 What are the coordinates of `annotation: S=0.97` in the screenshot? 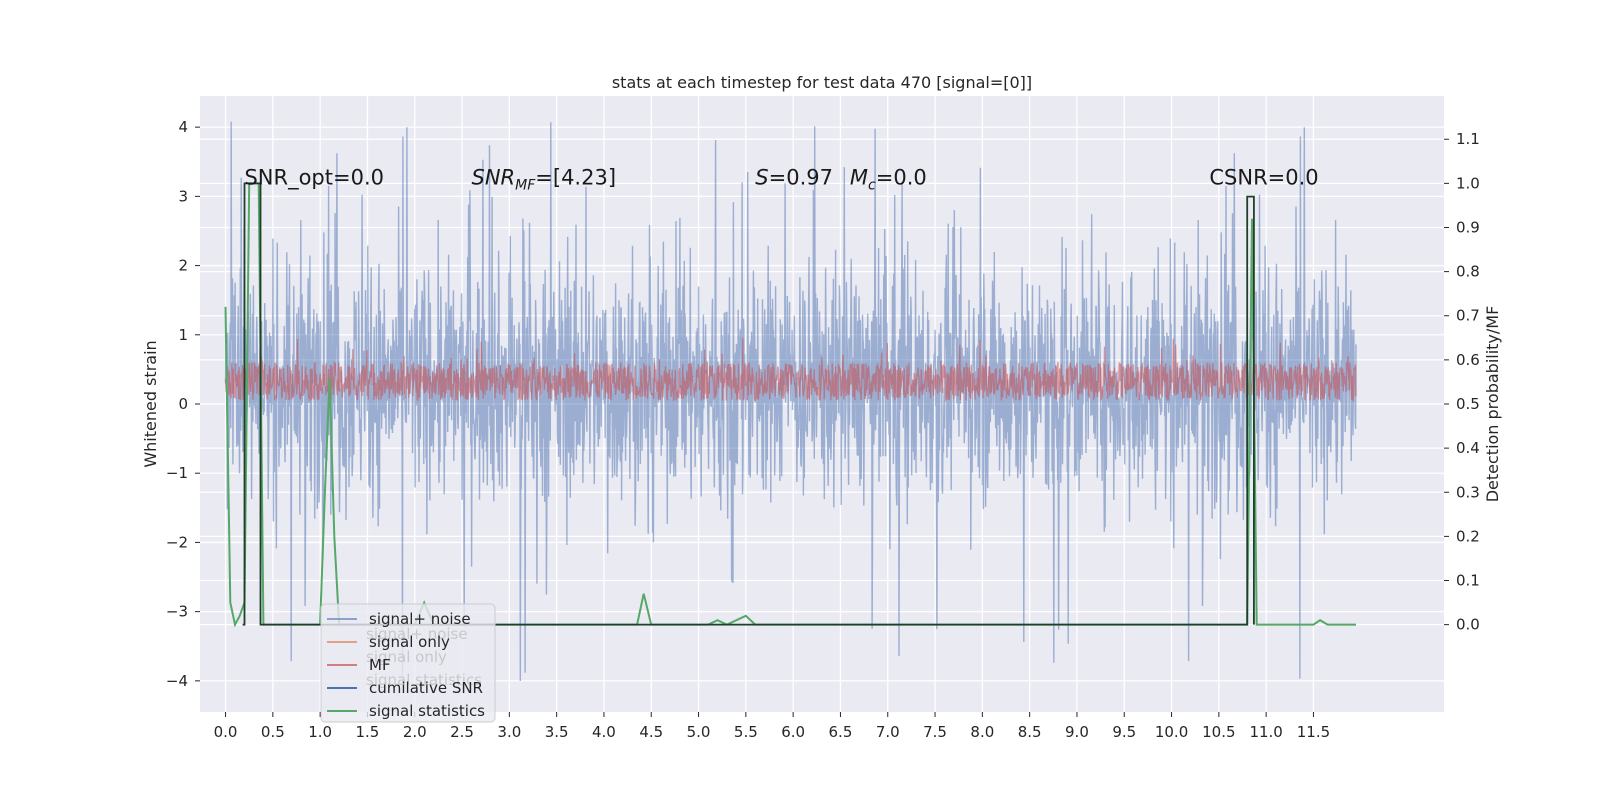 It's located at (794, 178).